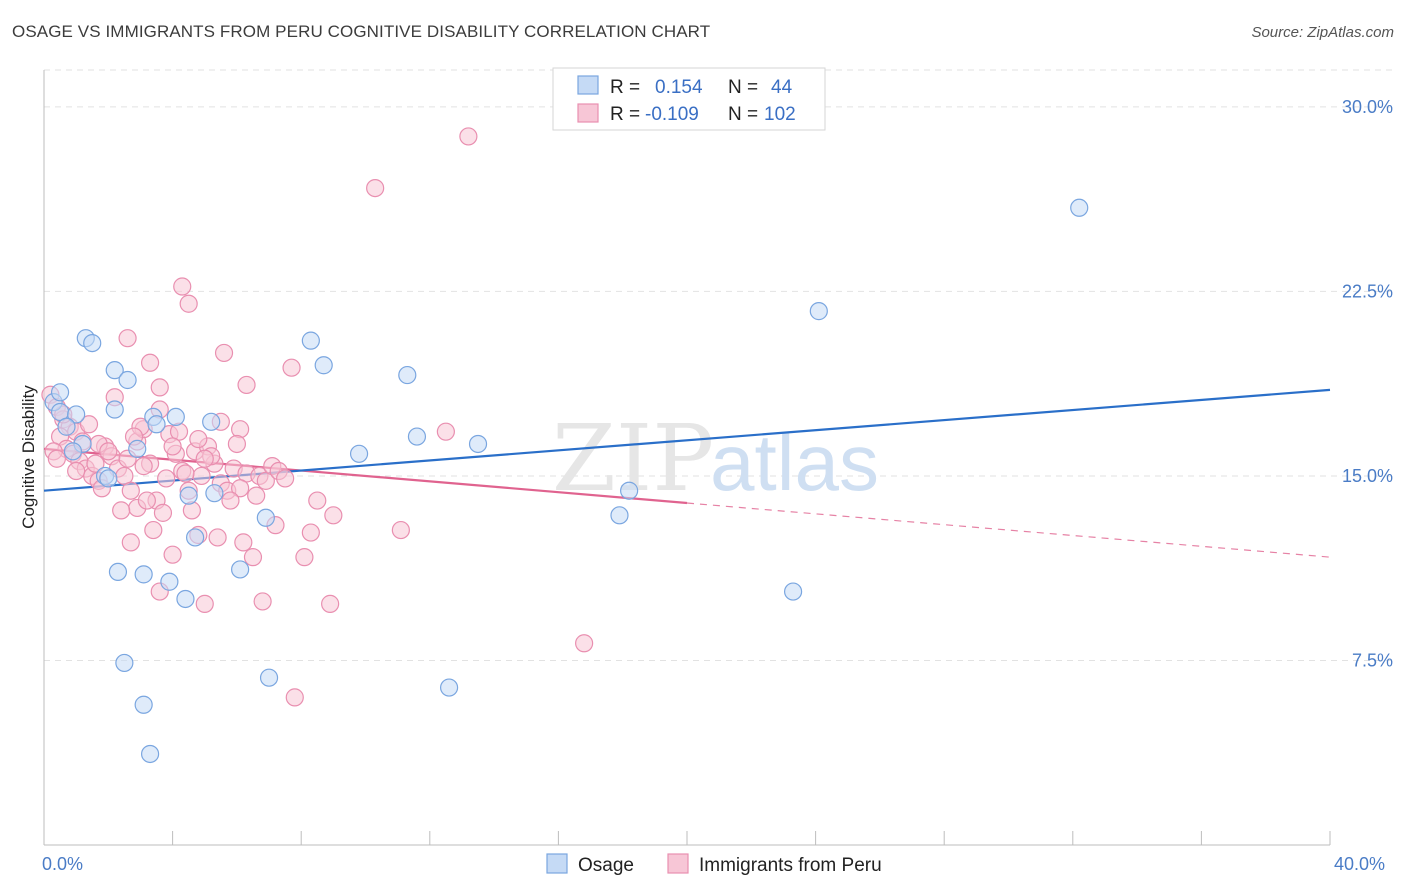  Describe the element at coordinates (606, 865) in the screenshot. I see `bottom-legend-label-osage: Osage` at that location.